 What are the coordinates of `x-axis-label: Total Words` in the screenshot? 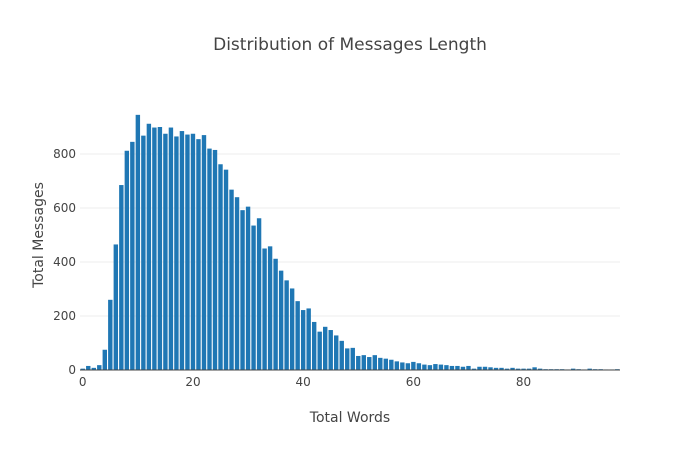 It's located at (349, 418).